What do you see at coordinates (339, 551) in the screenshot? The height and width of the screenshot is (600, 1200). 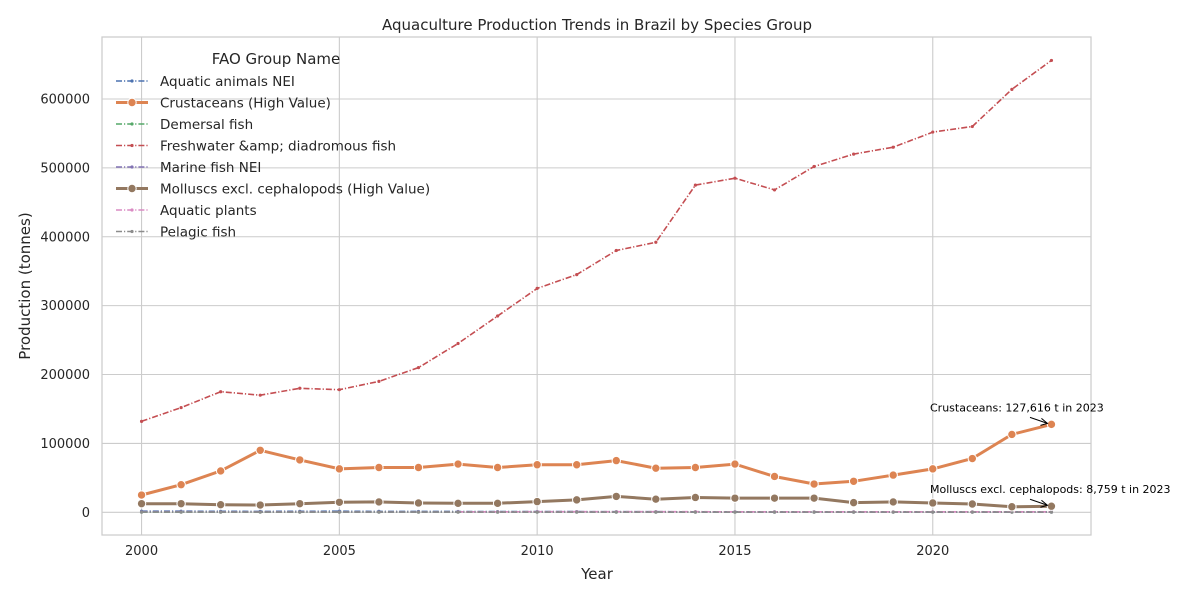 I see `x-tick-label: 2005` at bounding box center [339, 551].